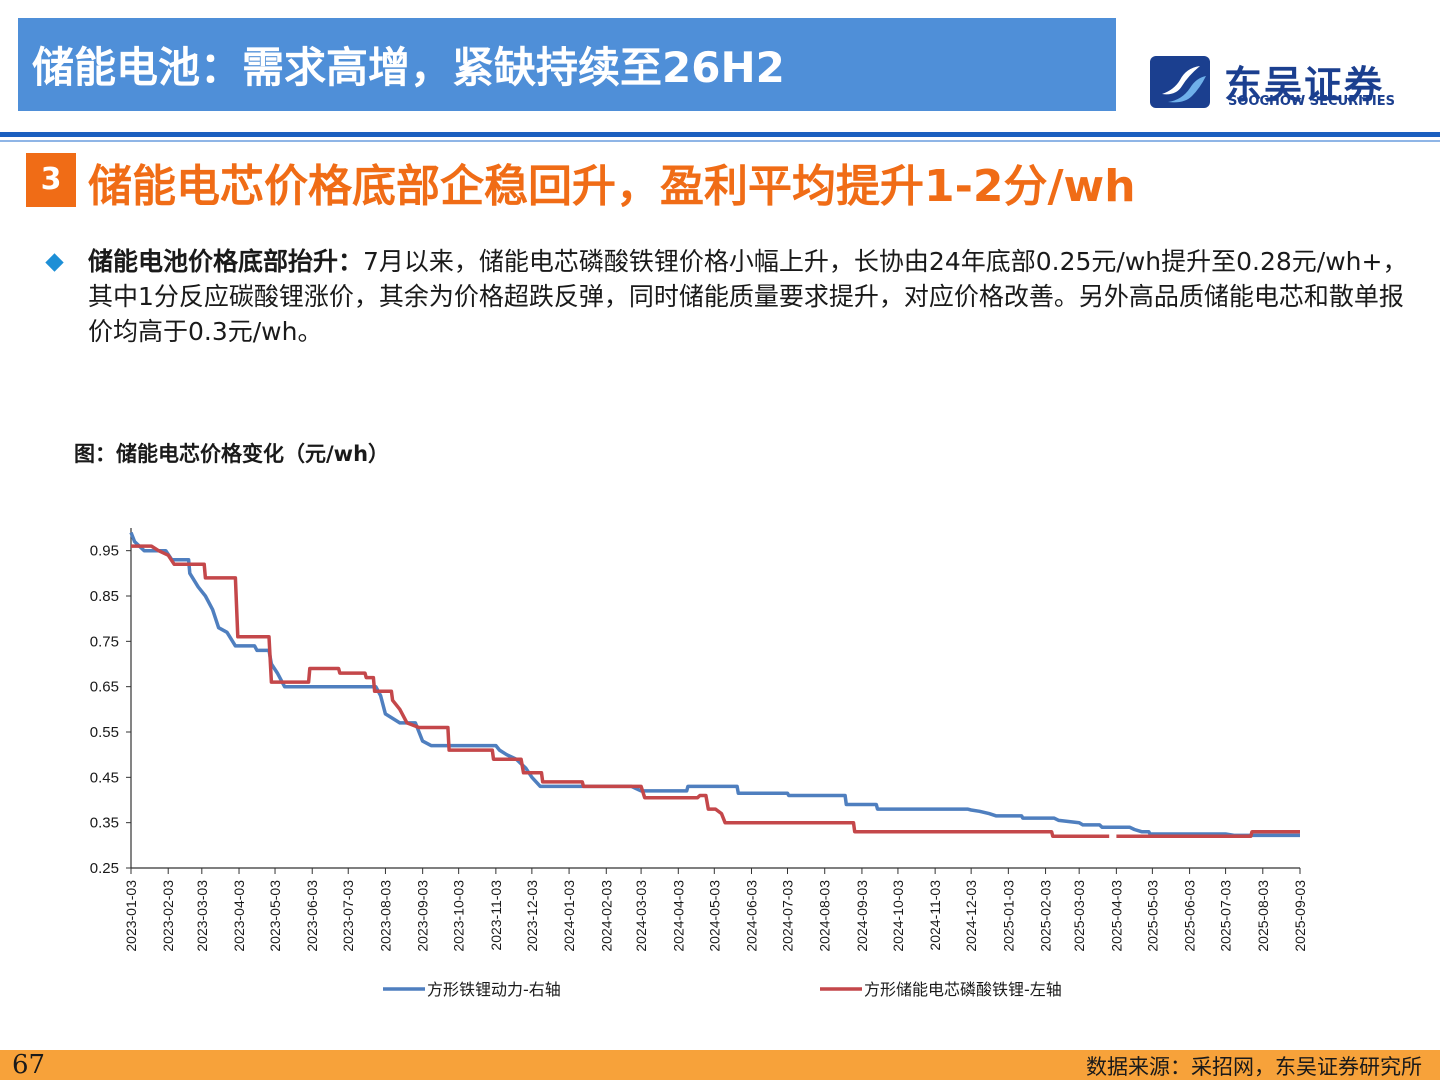  What do you see at coordinates (168, 916) in the screenshot?
I see `x-tick-label: 2023-02-03` at bounding box center [168, 916].